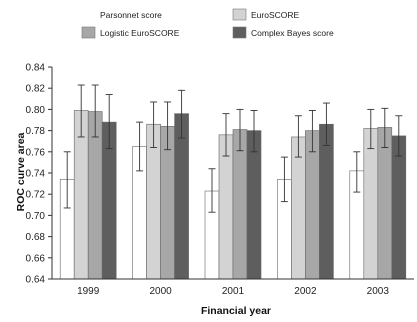 This screenshot has width=417, height=322. Describe the element at coordinates (140, 33) in the screenshot. I see `legend-label-3: Logistic EuroSCORE` at that location.